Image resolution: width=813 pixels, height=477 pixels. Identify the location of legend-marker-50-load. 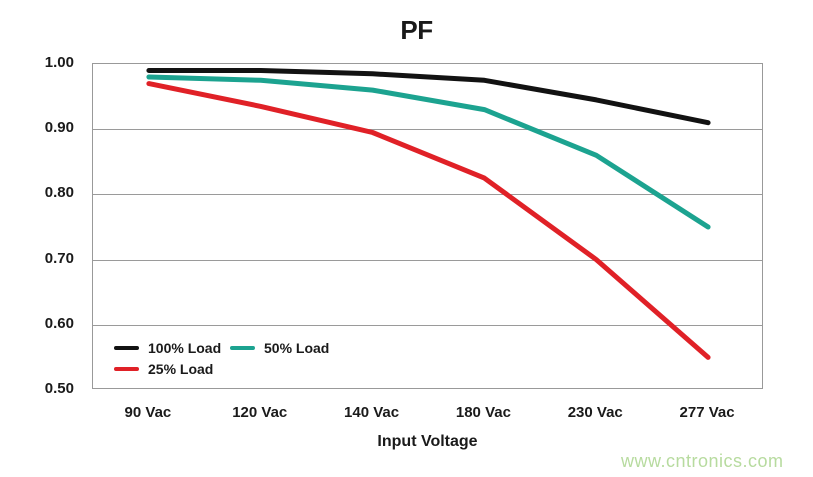
(242, 347).